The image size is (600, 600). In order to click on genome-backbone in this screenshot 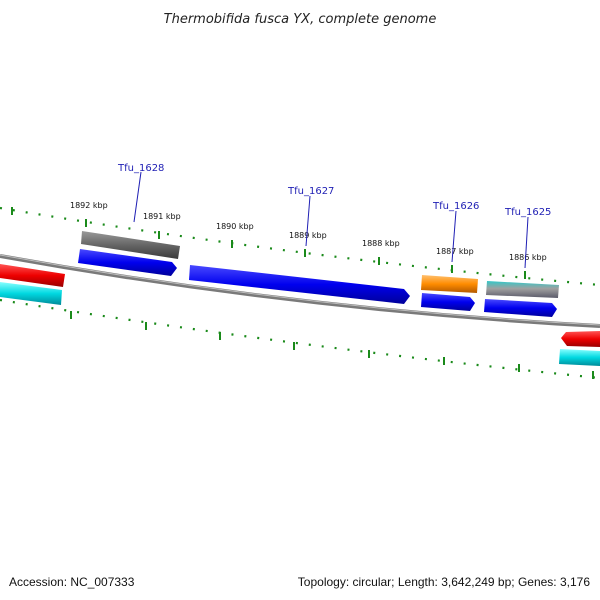, I will do `click(300, 291)`.